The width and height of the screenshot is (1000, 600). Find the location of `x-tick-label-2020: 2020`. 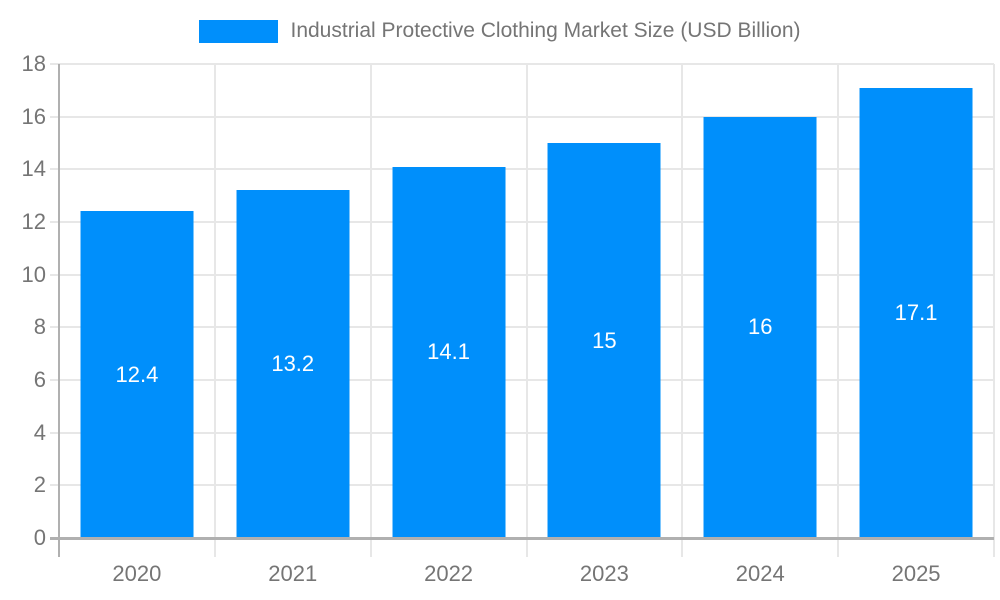

x-tick-label-2020: 2020 is located at coordinates (137, 573).